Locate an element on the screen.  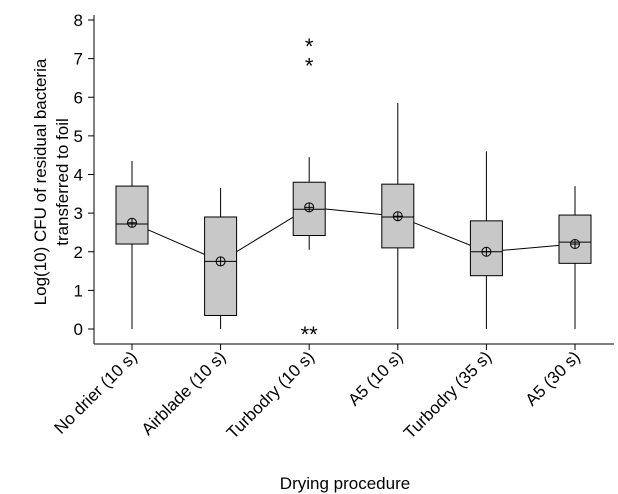
y-tick-label: 7 is located at coordinates (78, 59).